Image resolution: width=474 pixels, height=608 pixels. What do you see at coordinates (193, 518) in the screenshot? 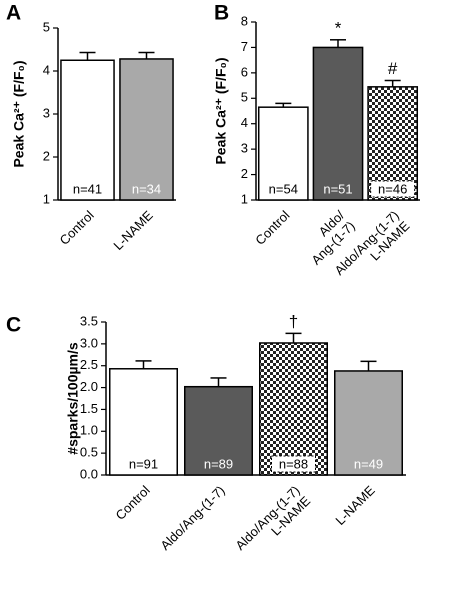
I see `x-tick-label: Aldo/Ang-(1-7)` at bounding box center [193, 518].